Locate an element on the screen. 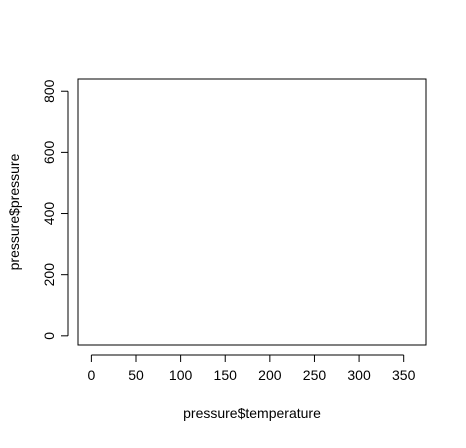 This screenshot has height=448, width=466. x-tick-label: 50 is located at coordinates (136, 375).